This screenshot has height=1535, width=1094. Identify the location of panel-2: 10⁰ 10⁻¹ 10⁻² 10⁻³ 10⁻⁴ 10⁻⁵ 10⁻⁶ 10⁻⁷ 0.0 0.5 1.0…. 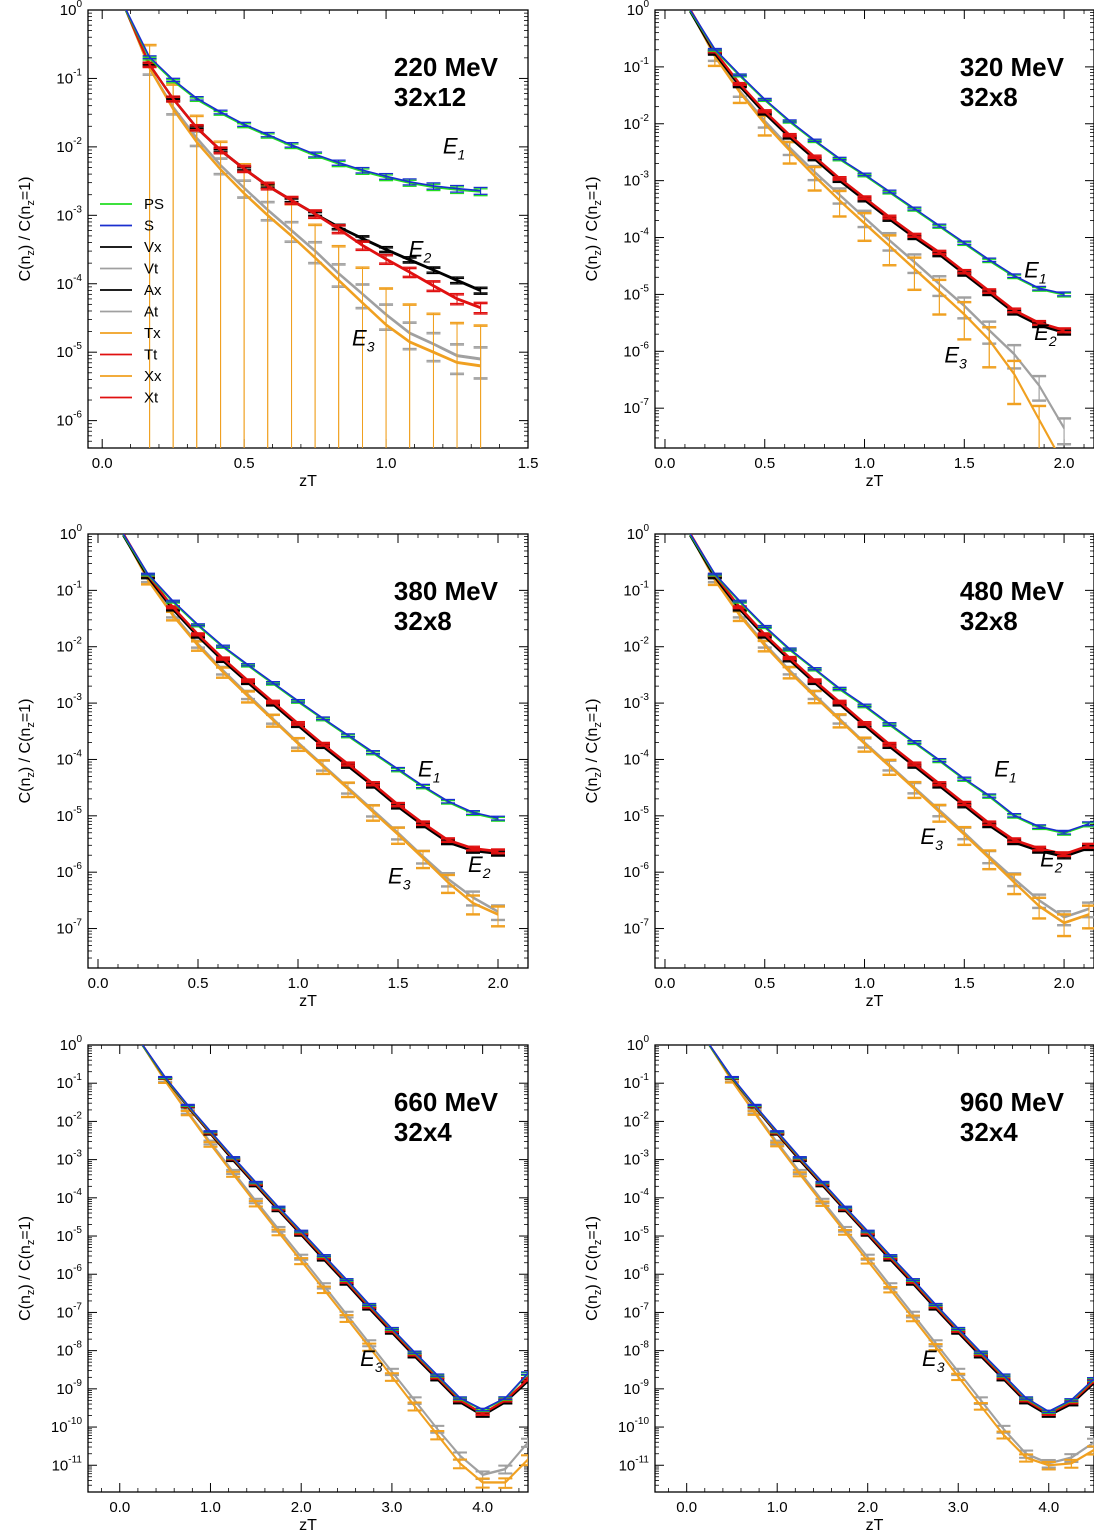
(273, 766).